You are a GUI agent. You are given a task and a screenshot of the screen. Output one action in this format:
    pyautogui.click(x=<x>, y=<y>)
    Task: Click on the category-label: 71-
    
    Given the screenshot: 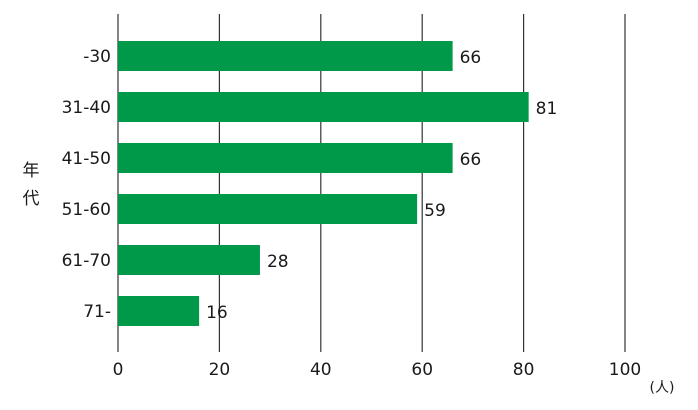 What is the action you would take?
    pyautogui.click(x=97, y=312)
    